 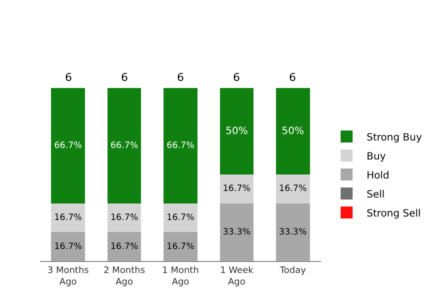 What do you see at coordinates (393, 214) in the screenshot?
I see `legend-label: Strong Sell` at bounding box center [393, 214].